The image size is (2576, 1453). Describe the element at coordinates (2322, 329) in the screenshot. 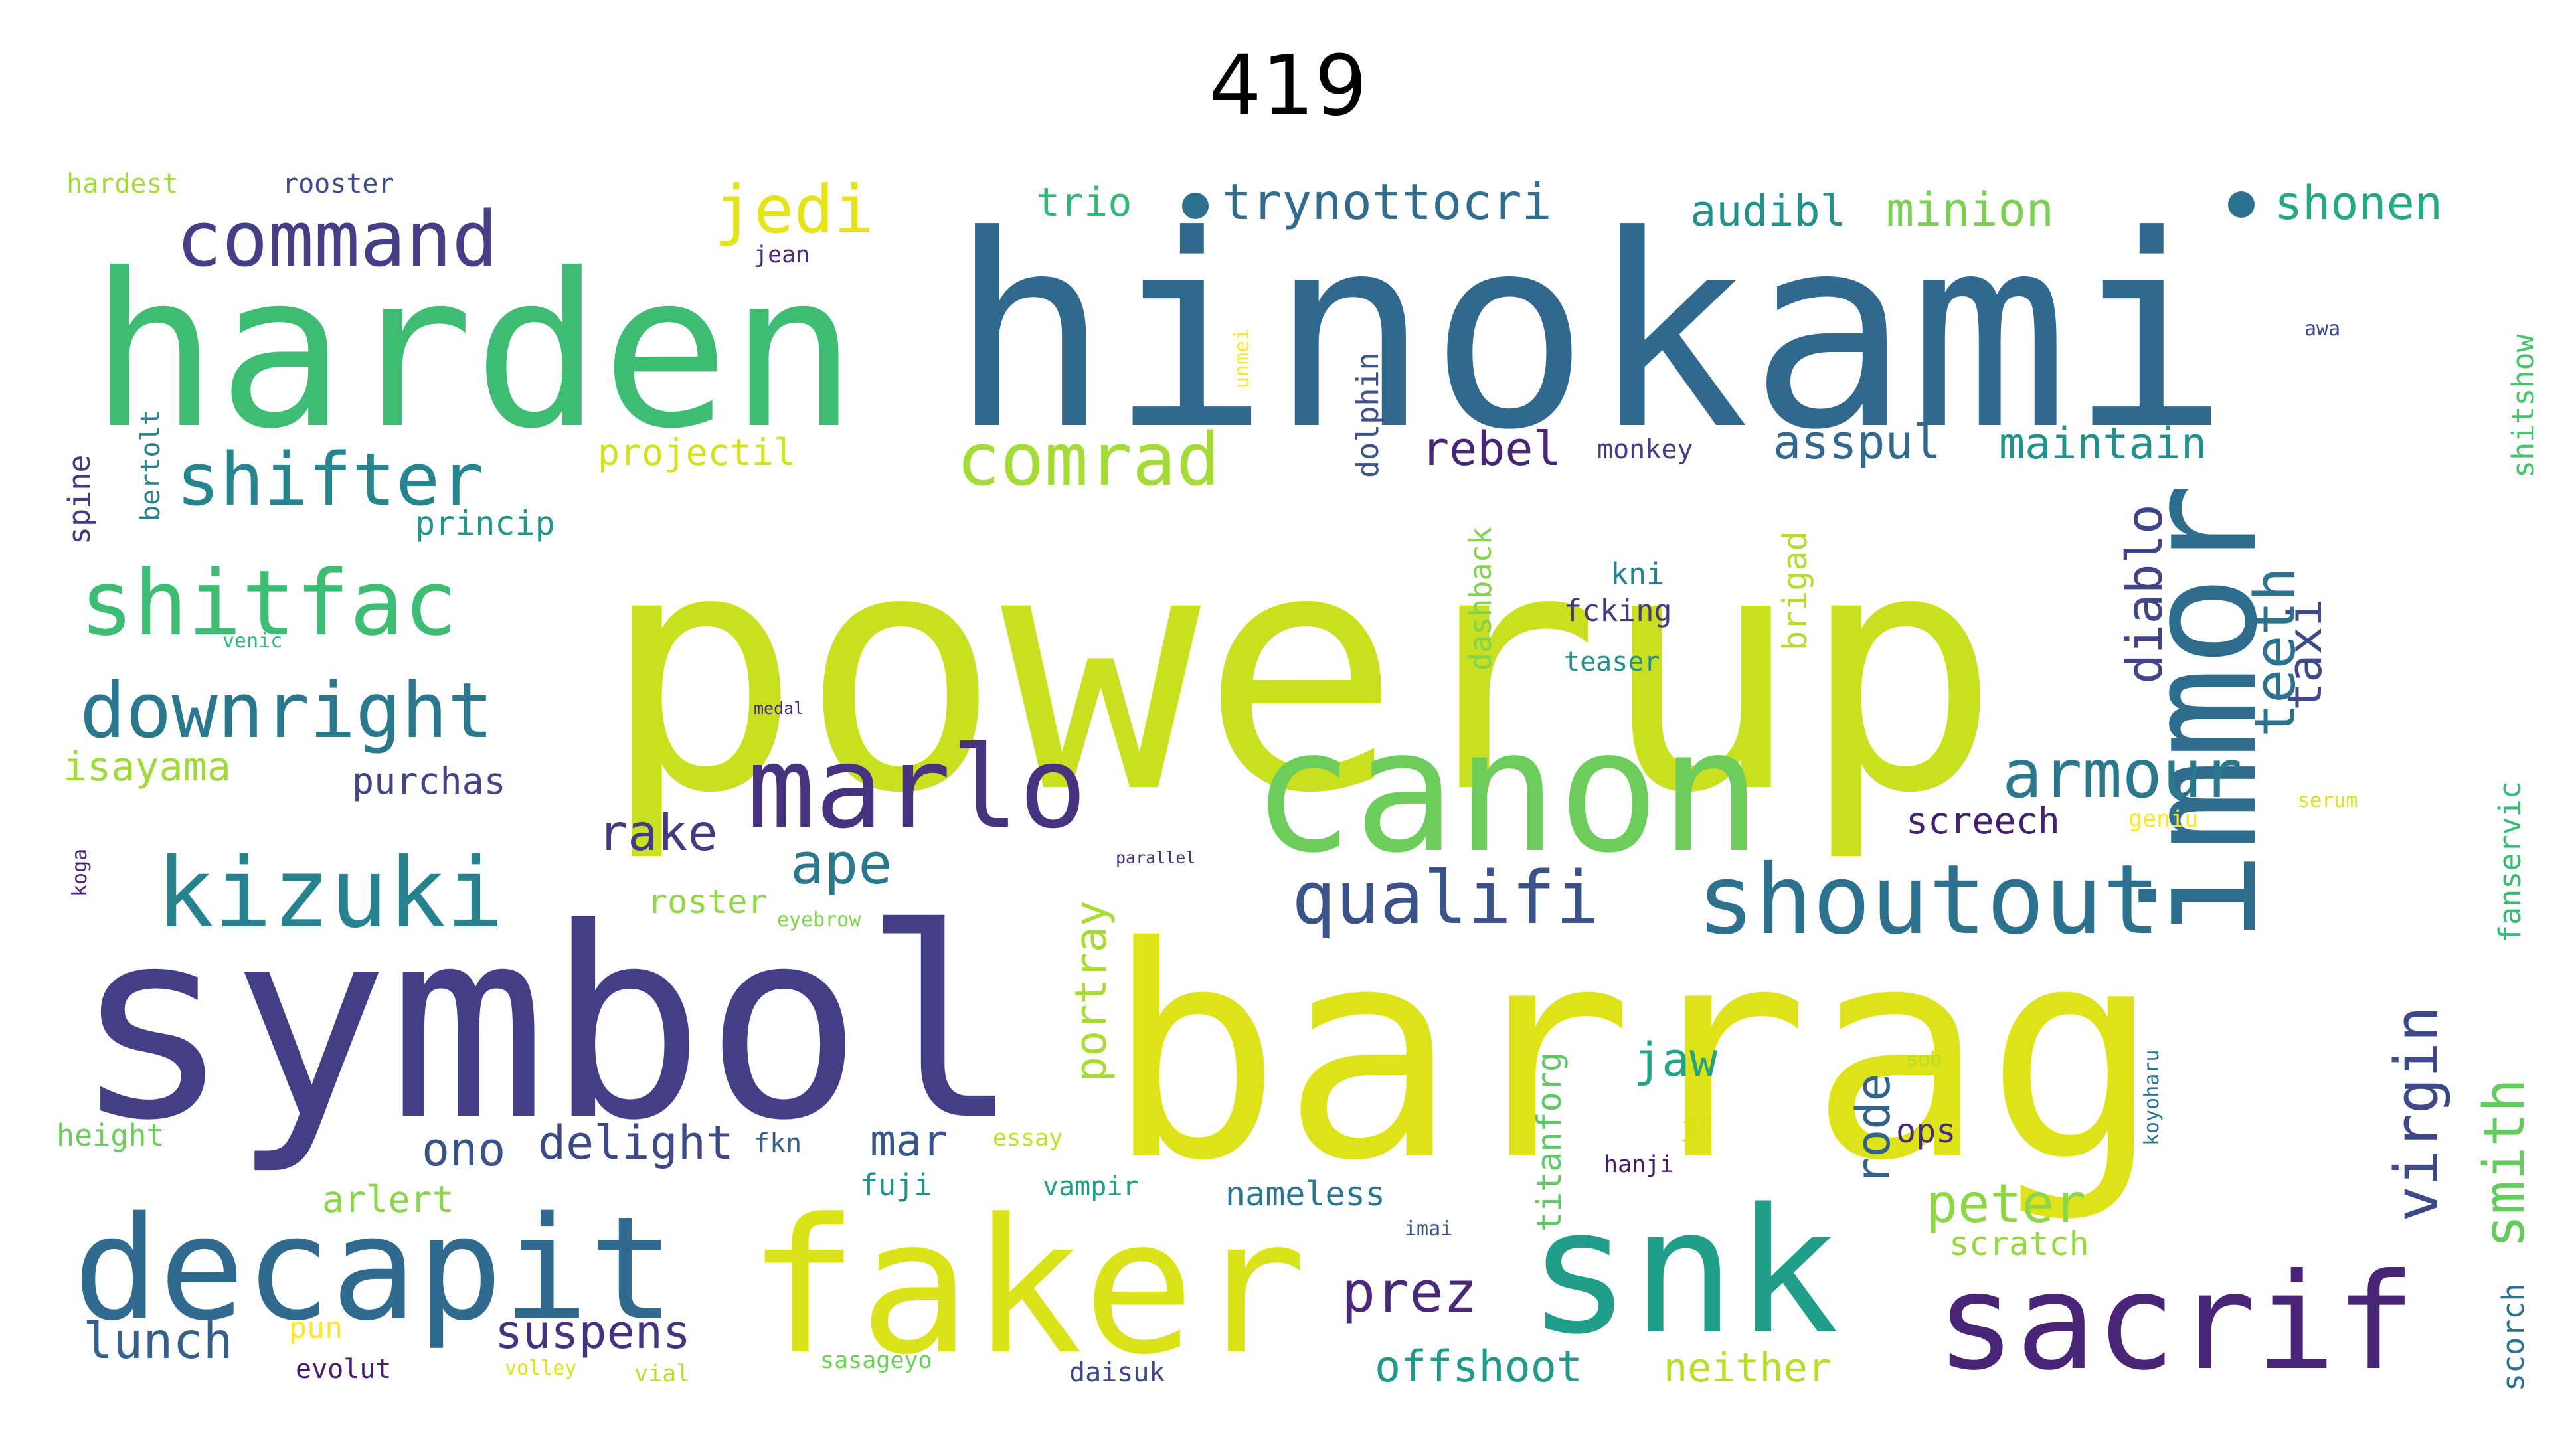

I see `cloud-word-awa: awa` at that location.